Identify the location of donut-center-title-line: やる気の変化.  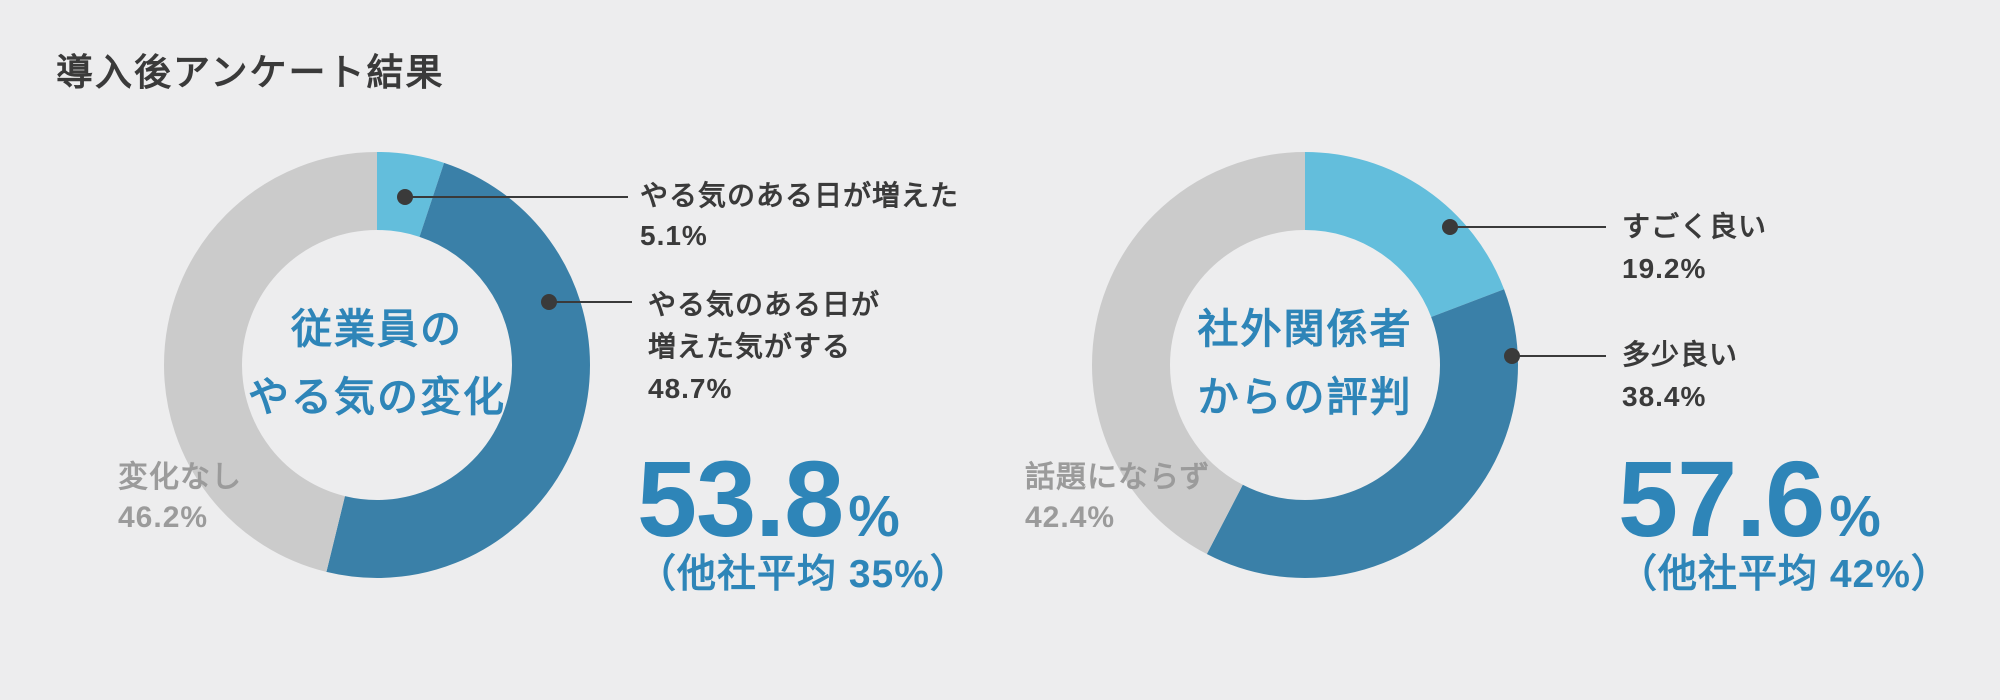
(377, 397).